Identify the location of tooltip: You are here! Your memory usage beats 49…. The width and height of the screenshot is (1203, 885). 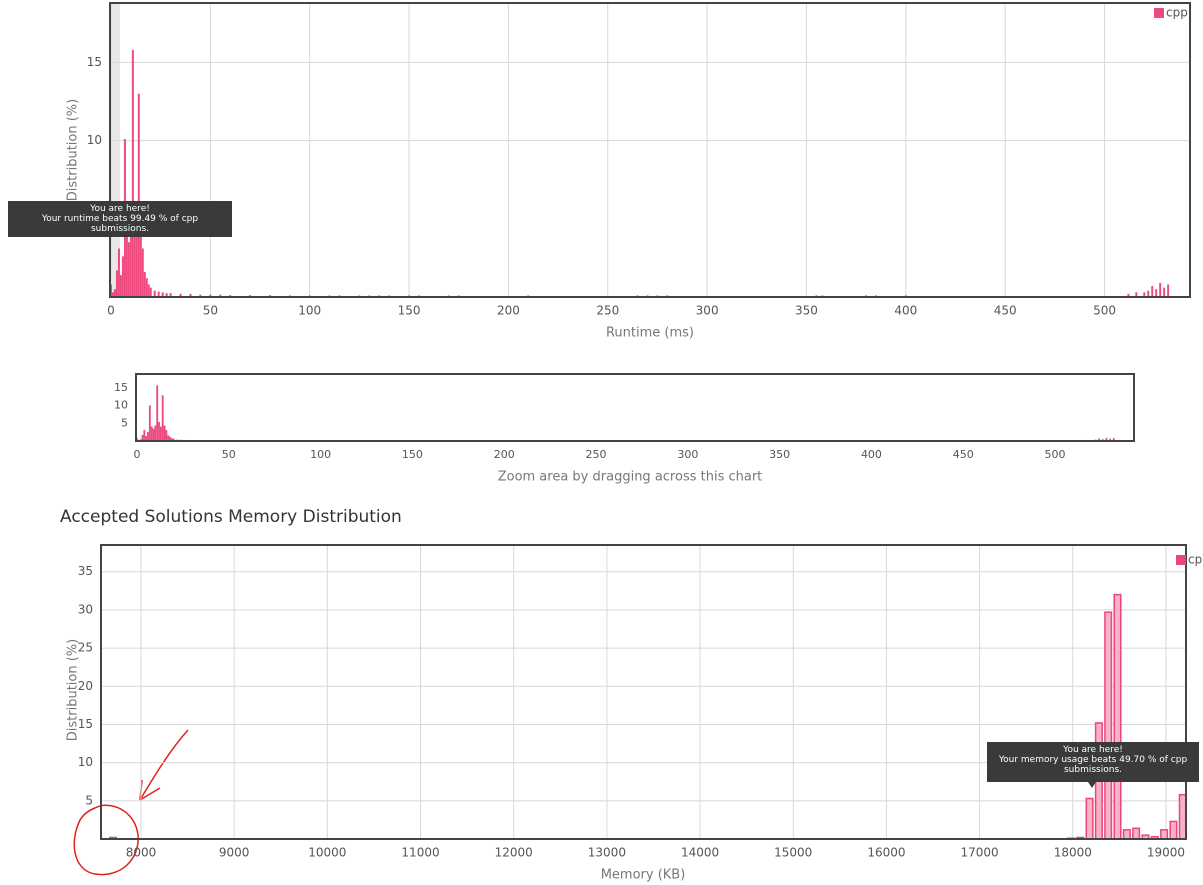
(1093, 762).